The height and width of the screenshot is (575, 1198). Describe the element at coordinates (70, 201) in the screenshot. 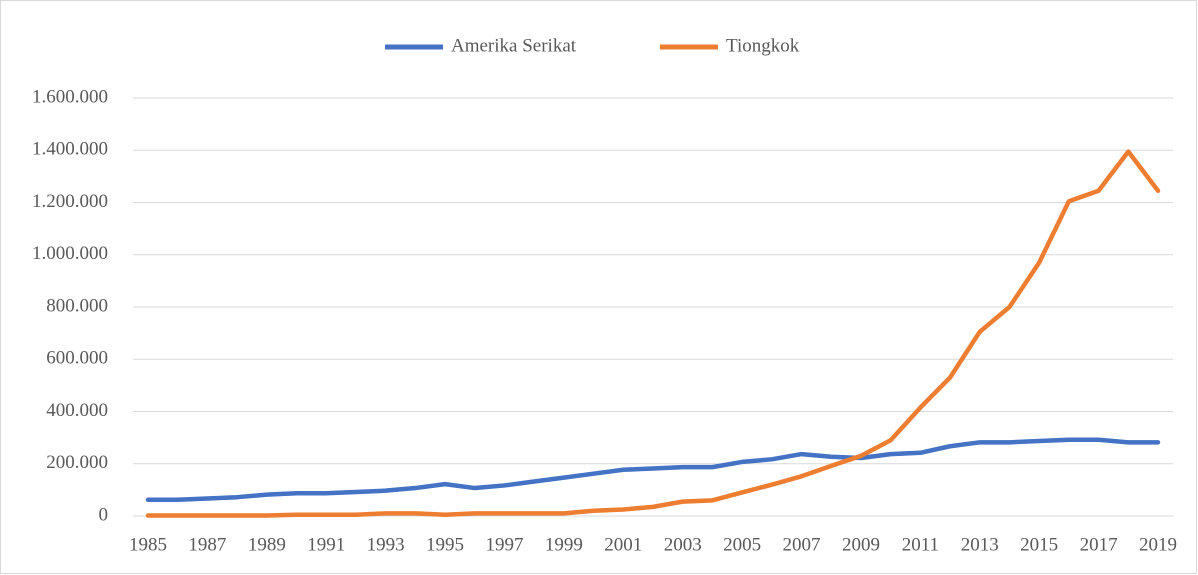

I see `y-tick-label: 1.200.000` at that location.